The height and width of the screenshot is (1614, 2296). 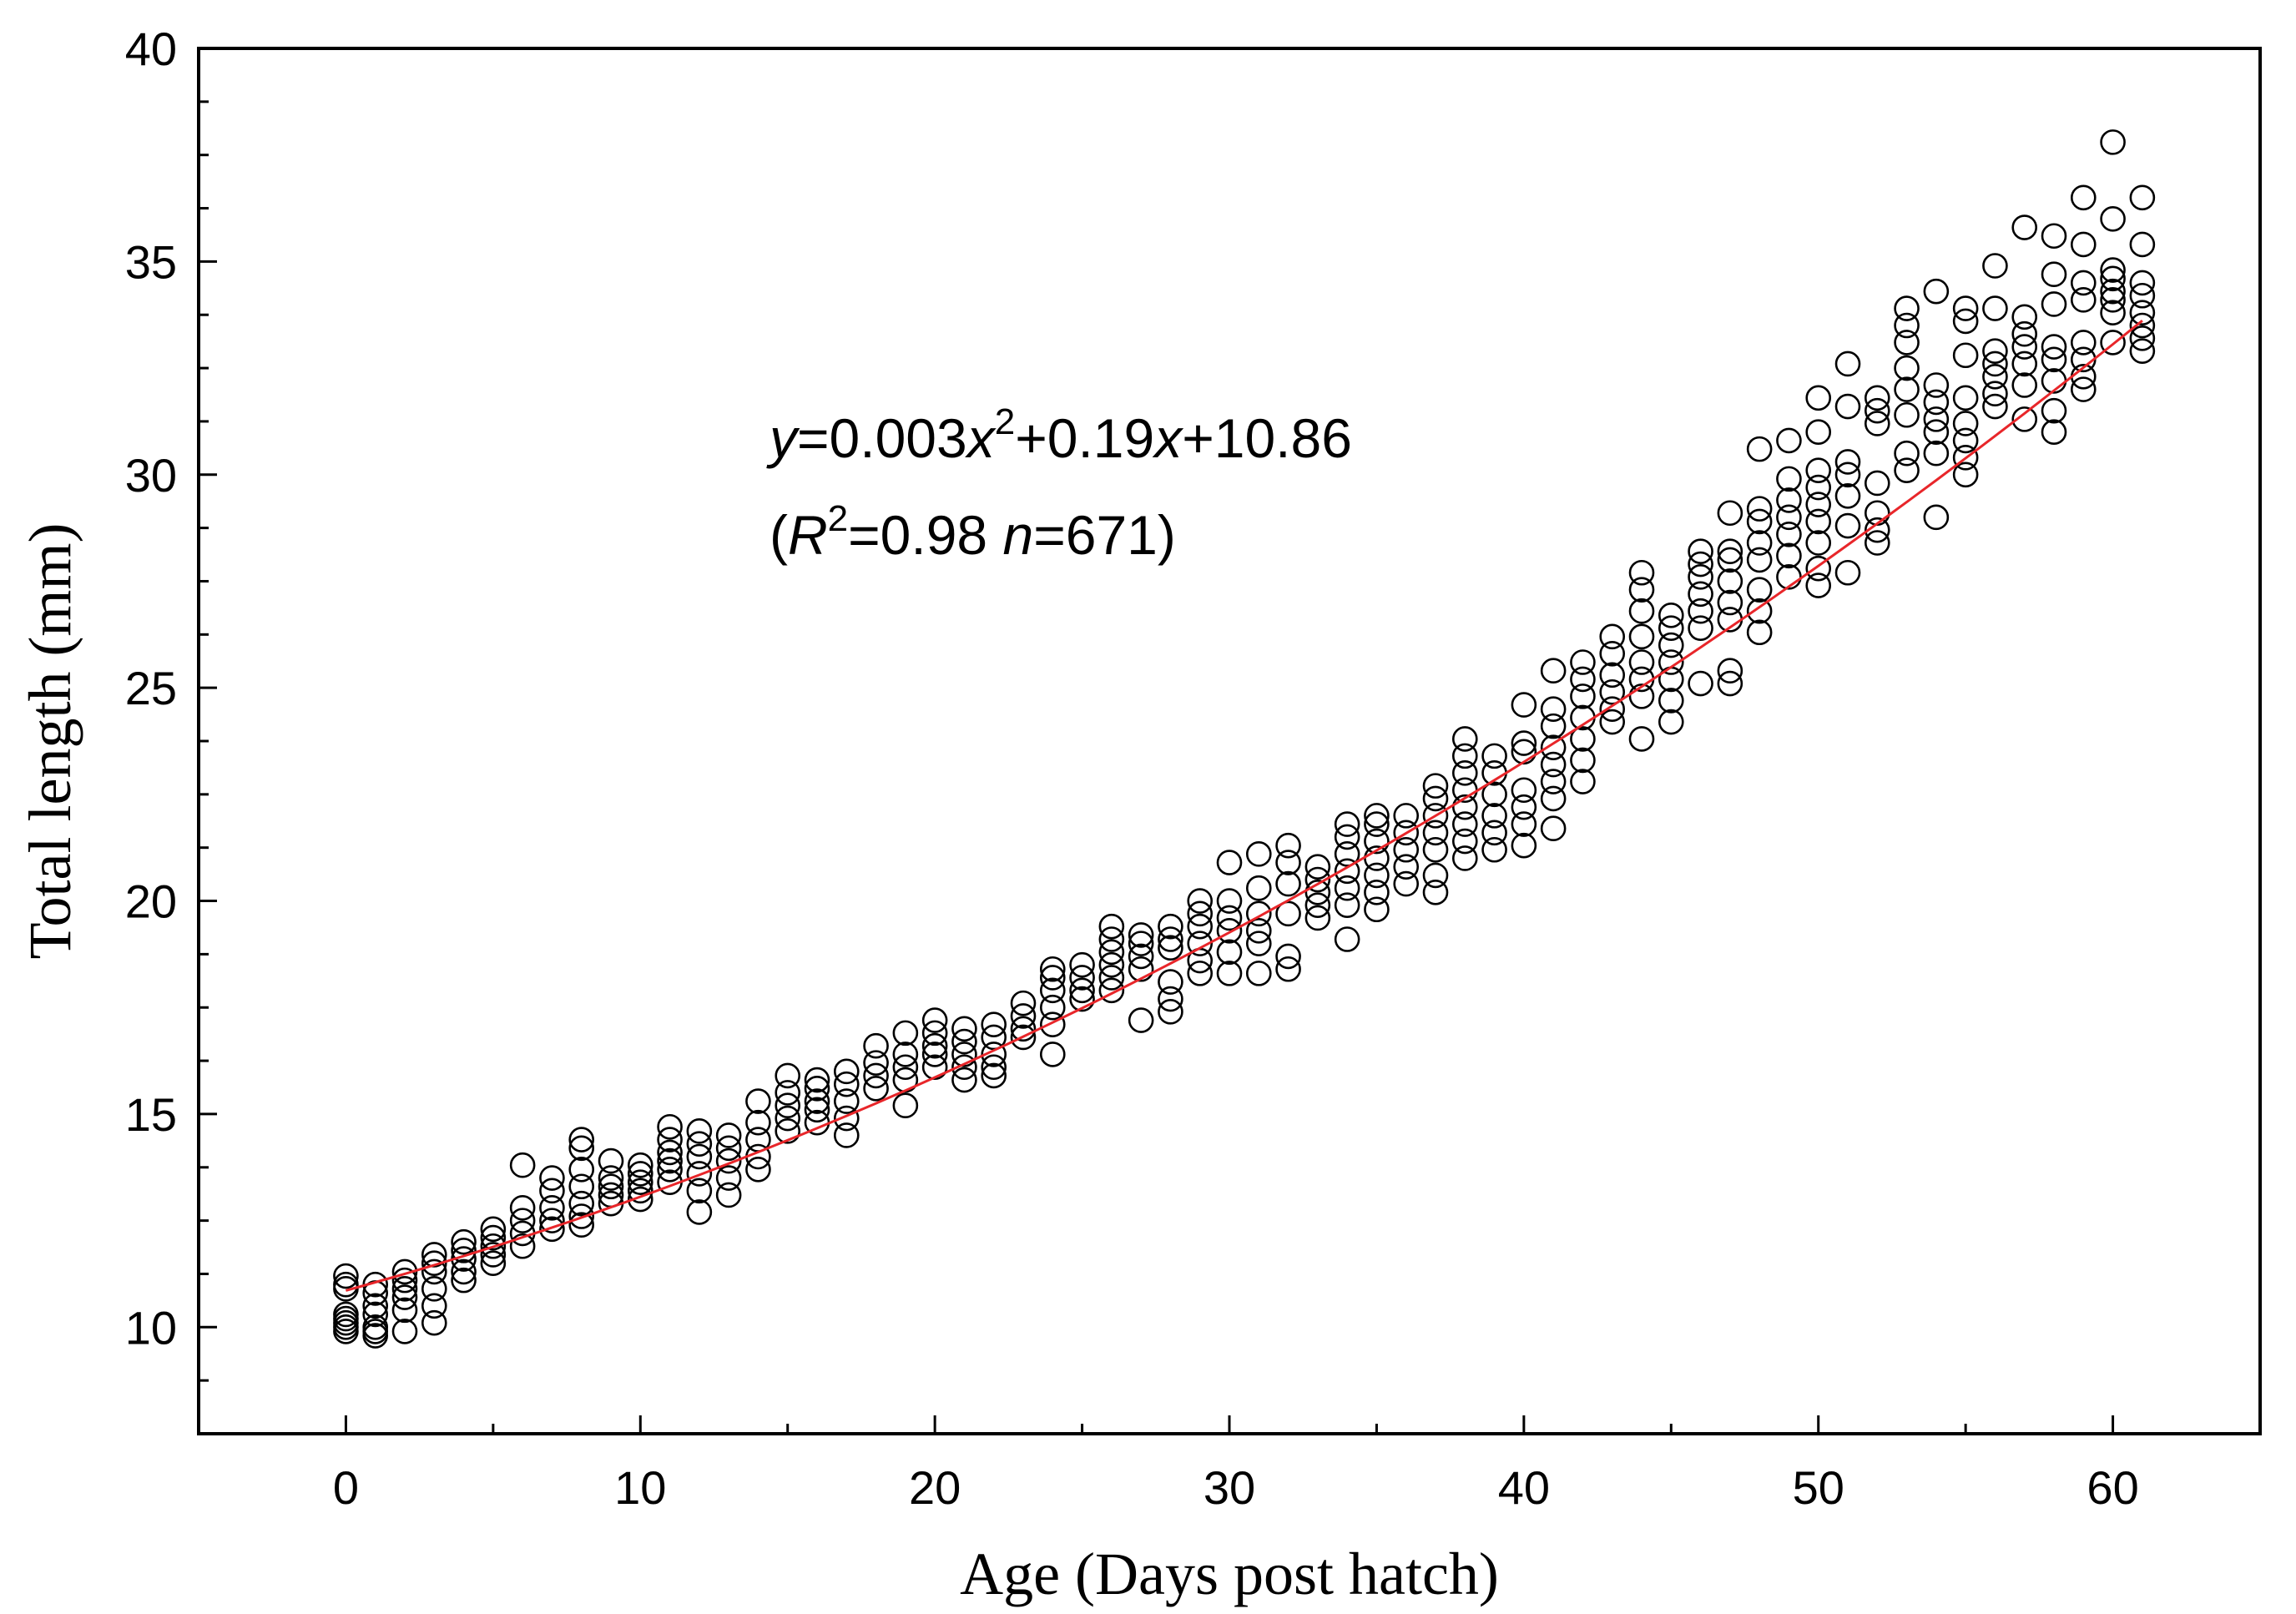 I want to click on stats-r: R, so click(x=808, y=535).